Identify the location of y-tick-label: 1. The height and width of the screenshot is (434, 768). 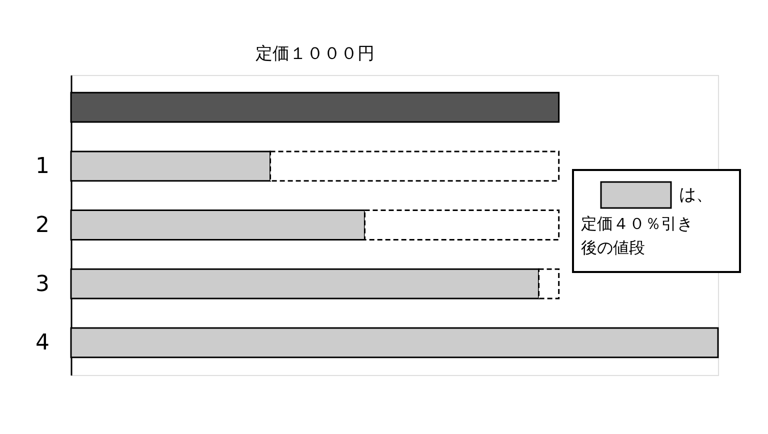
(43, 167).